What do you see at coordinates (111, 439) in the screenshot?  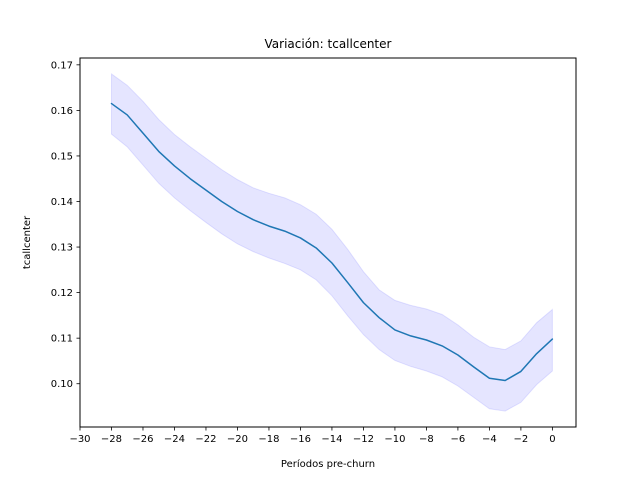 I see `x-tick-label: −28` at bounding box center [111, 439].